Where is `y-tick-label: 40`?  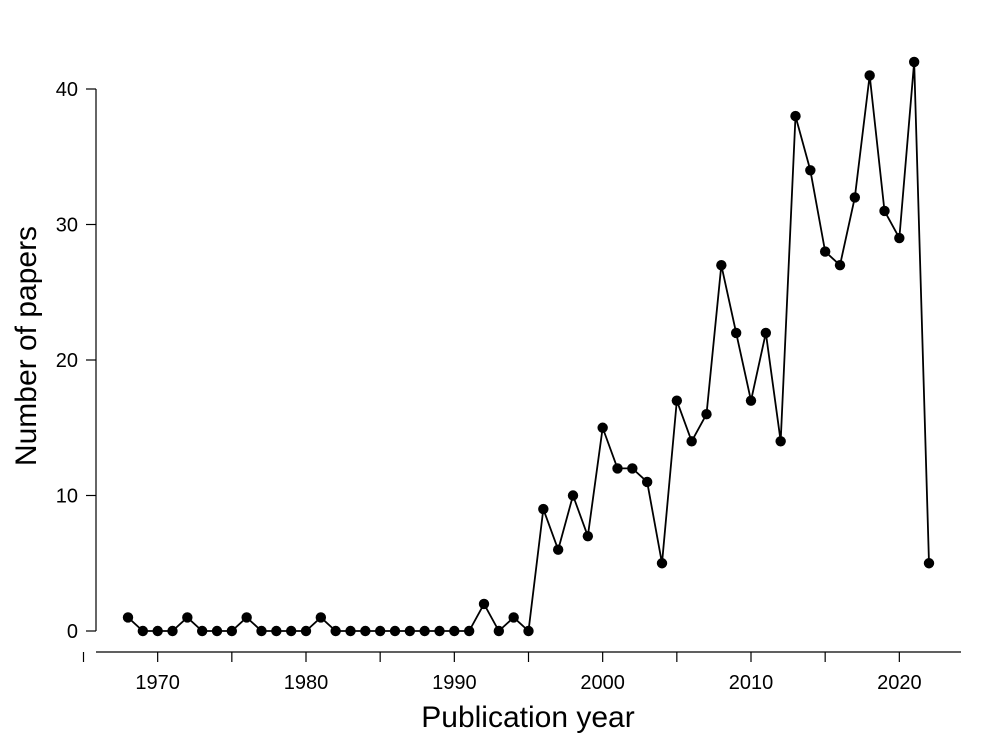
y-tick-label: 40 is located at coordinates (67, 90).